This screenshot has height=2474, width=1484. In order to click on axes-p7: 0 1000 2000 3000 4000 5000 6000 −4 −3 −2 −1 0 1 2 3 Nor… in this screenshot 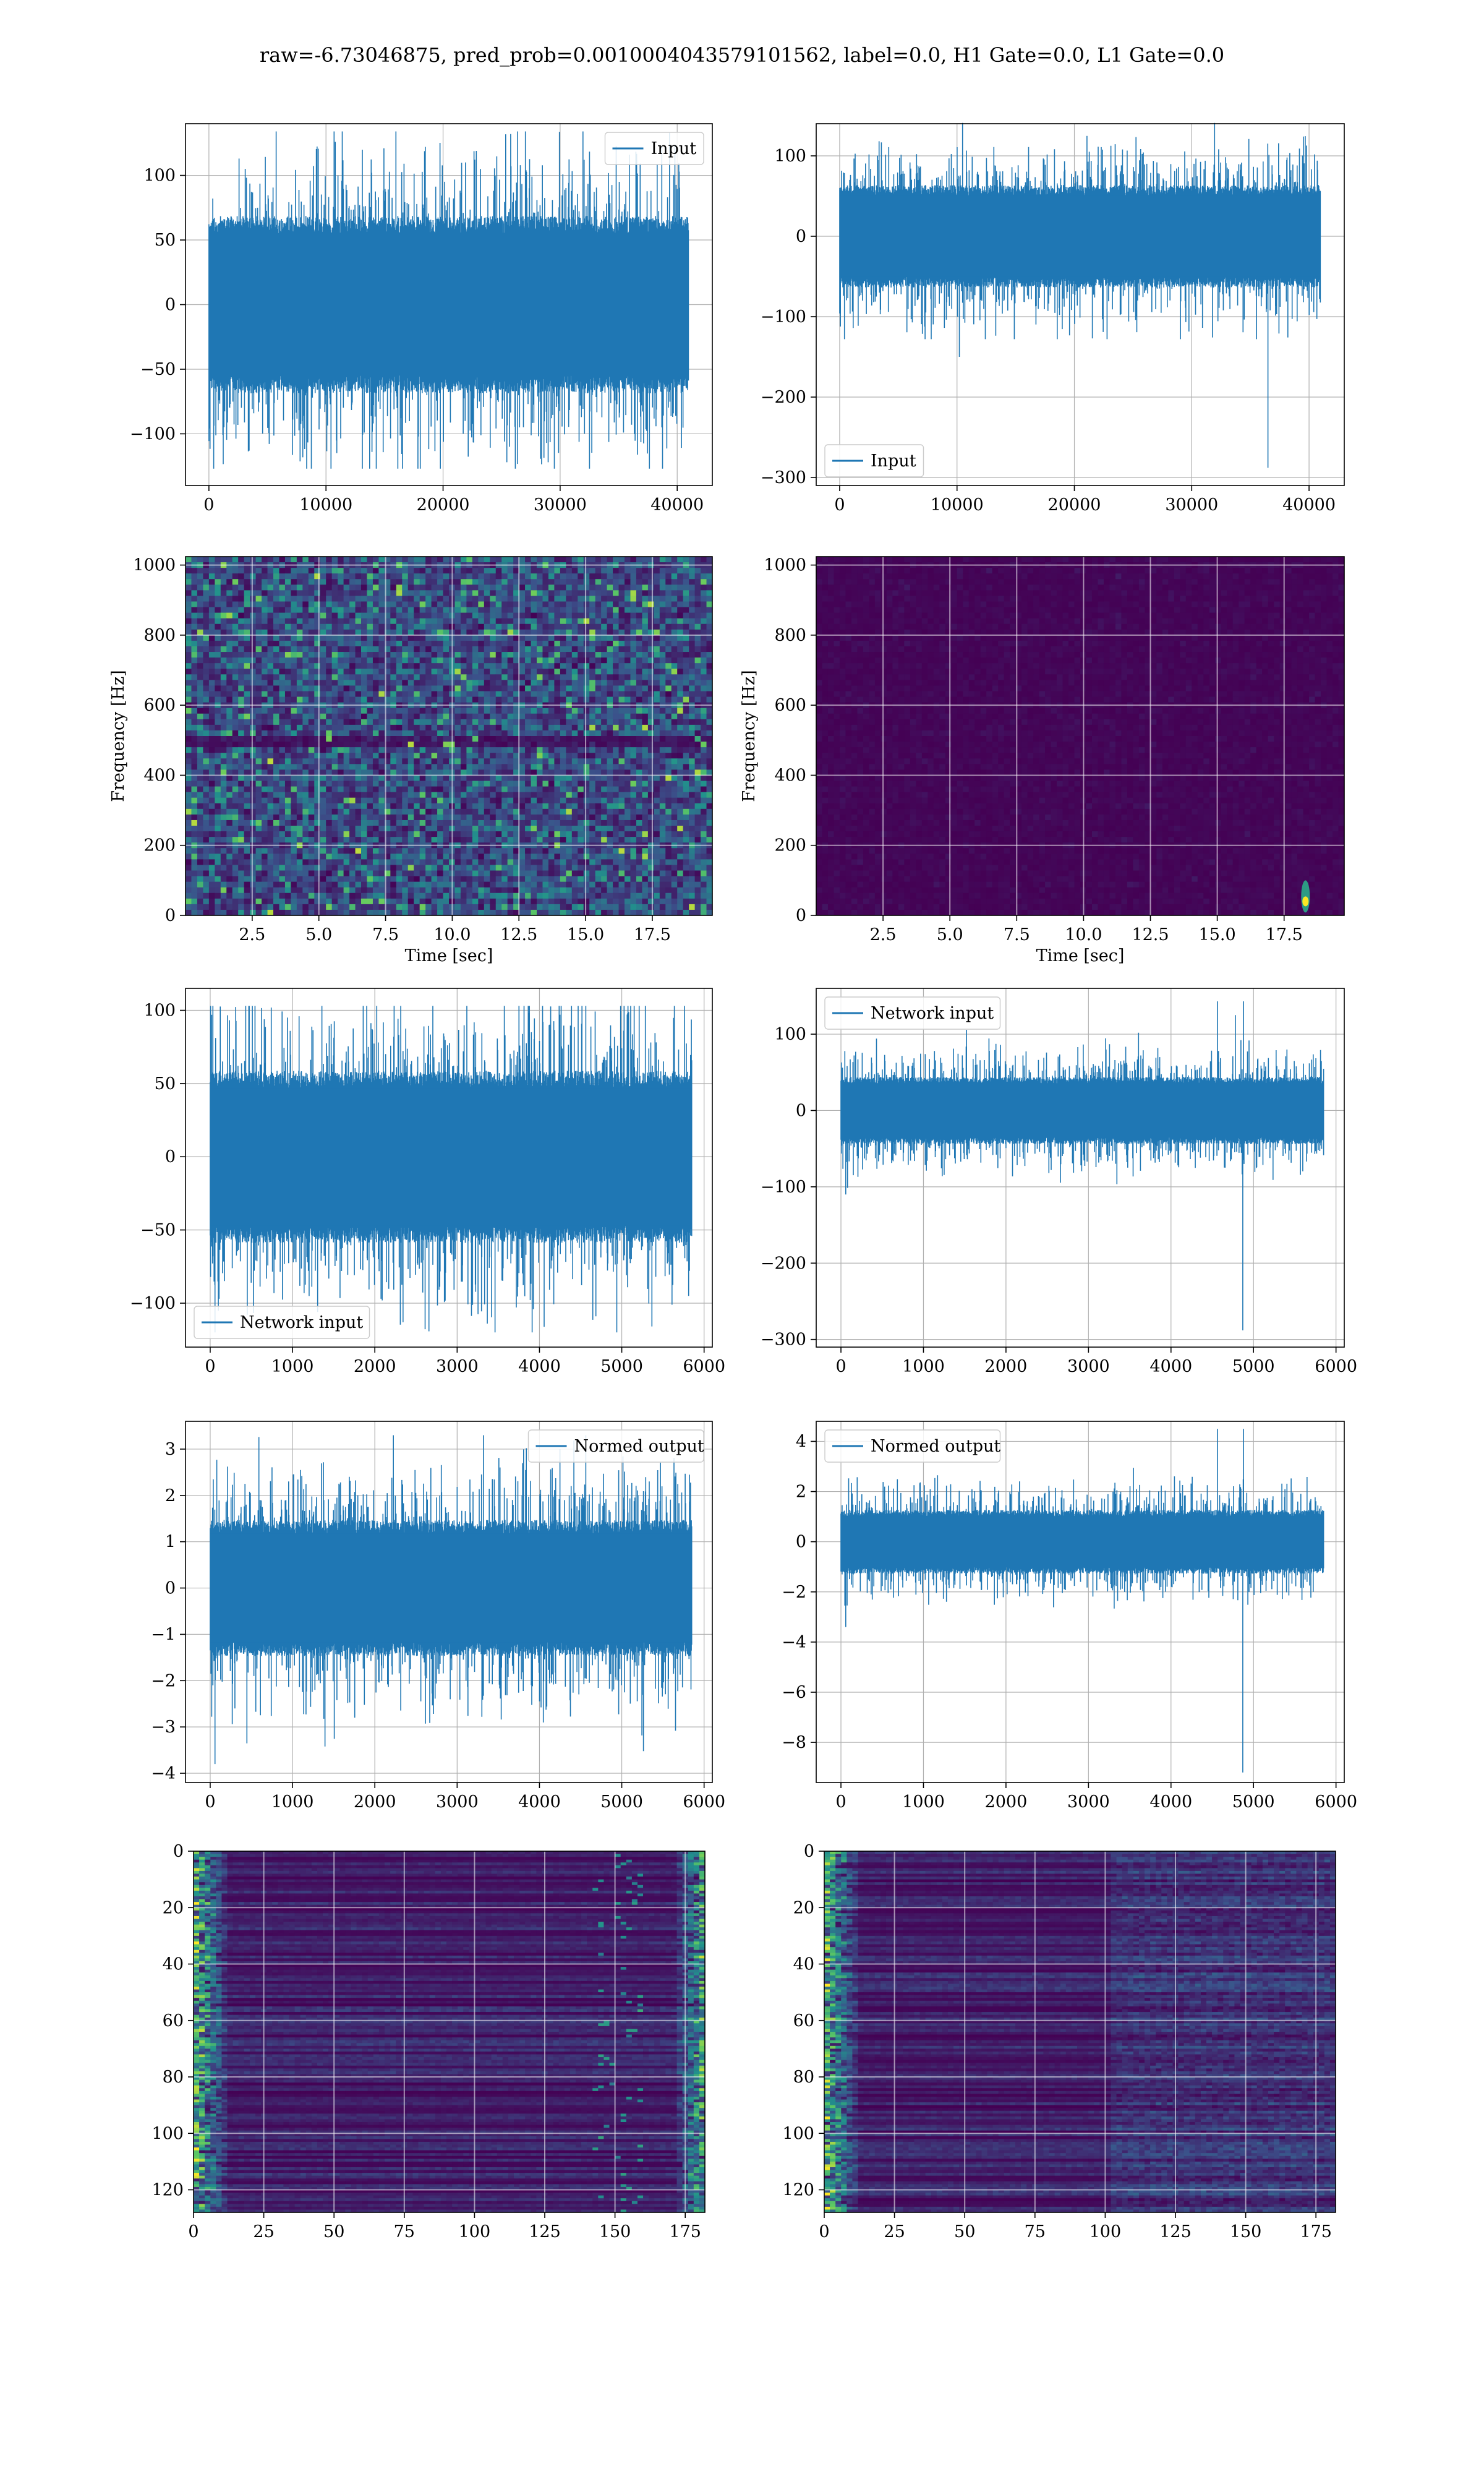, I will do `click(438, 1616)`.